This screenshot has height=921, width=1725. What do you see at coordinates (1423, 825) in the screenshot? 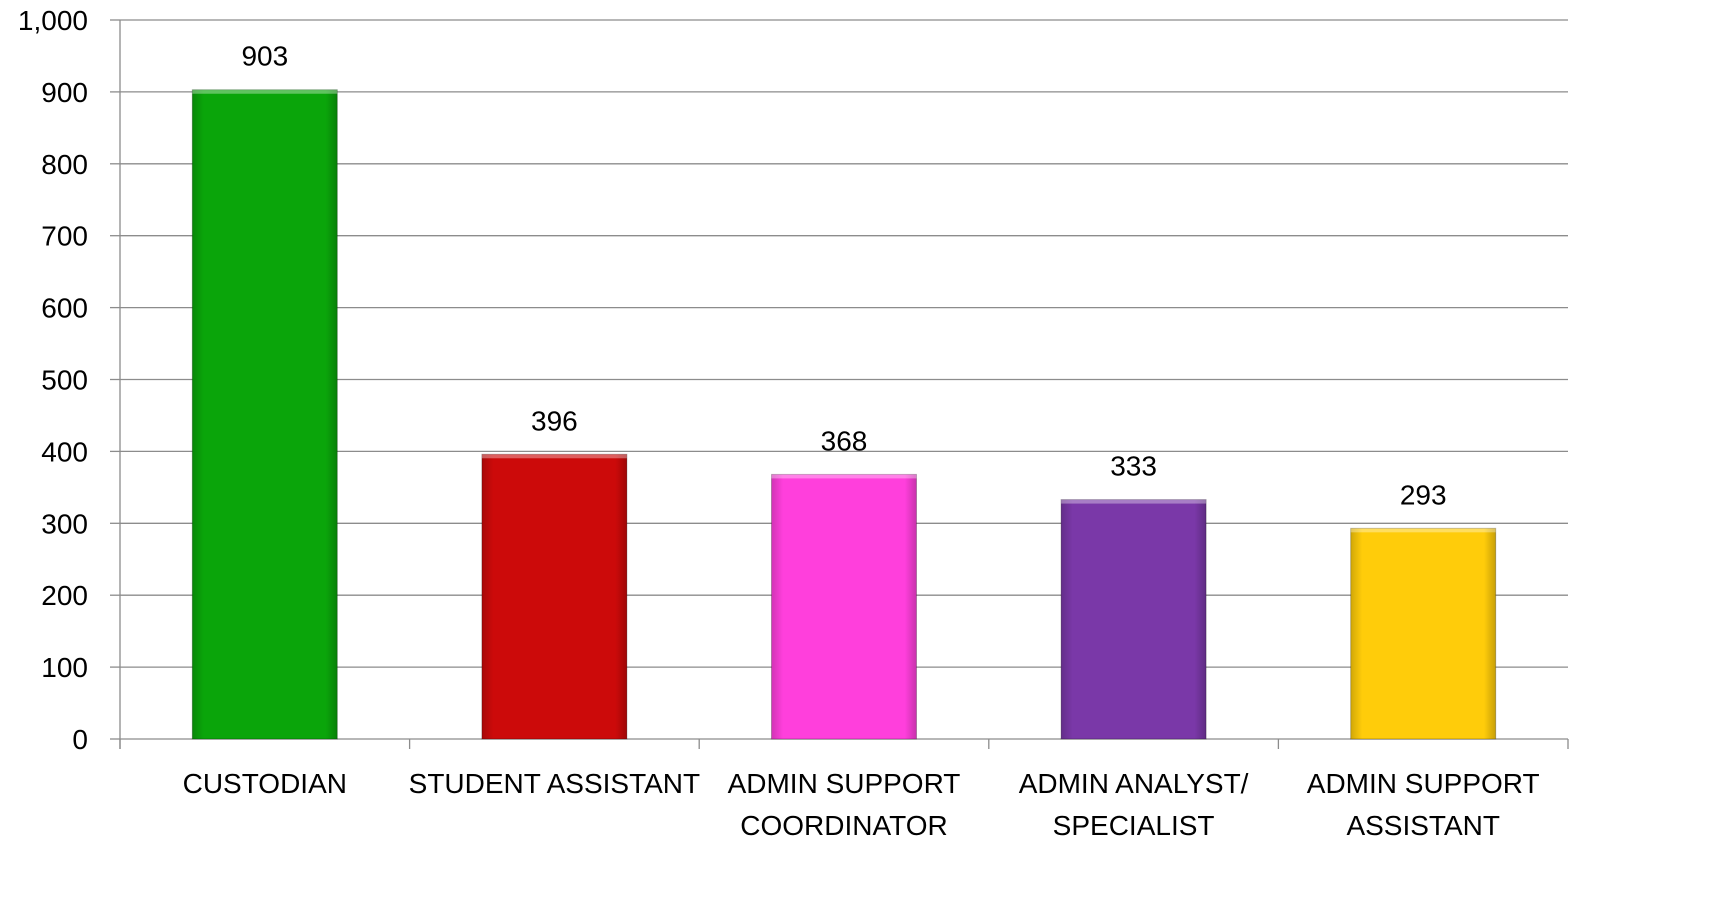
I see `x-category-label: ASSISTANT` at bounding box center [1423, 825].